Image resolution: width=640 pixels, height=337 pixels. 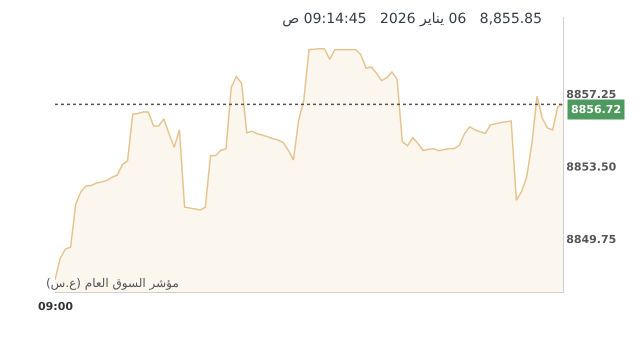 I want to click on y-tick-label: 8853.50, so click(x=591, y=167).